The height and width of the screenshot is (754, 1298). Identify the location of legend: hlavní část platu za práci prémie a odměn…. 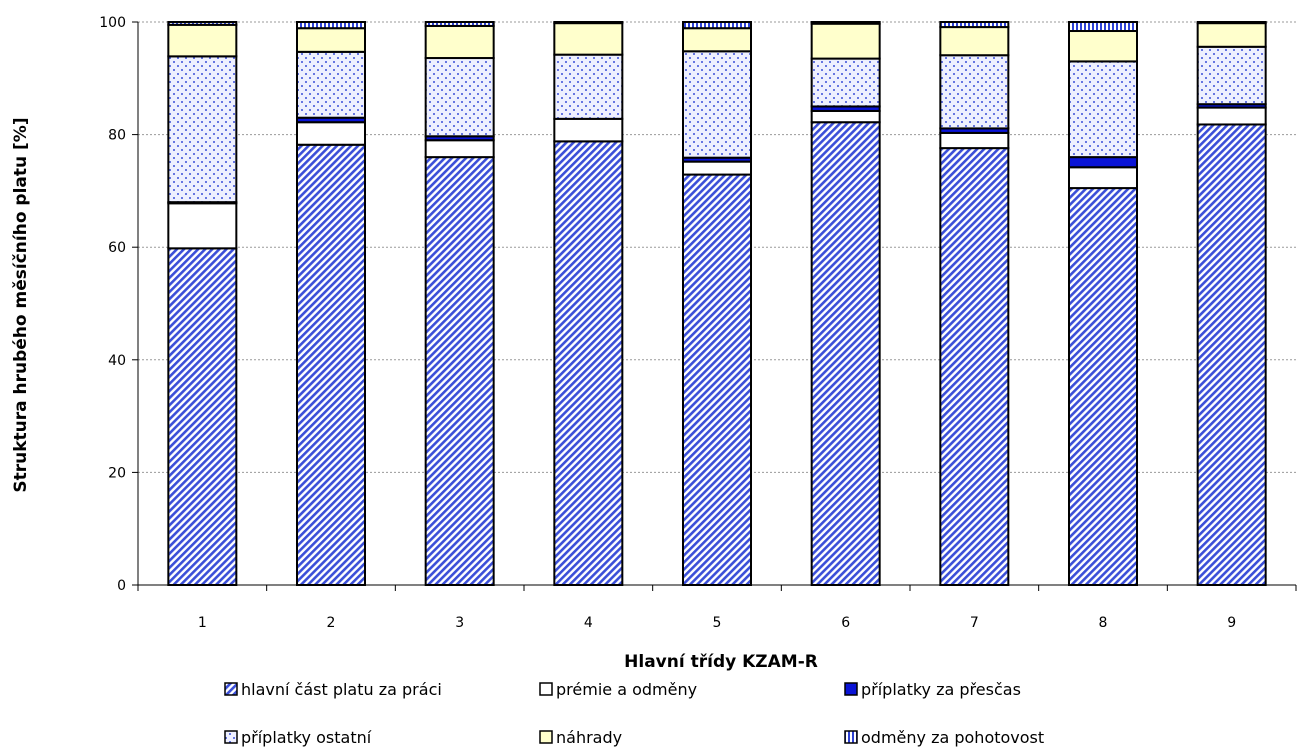
(634, 713).